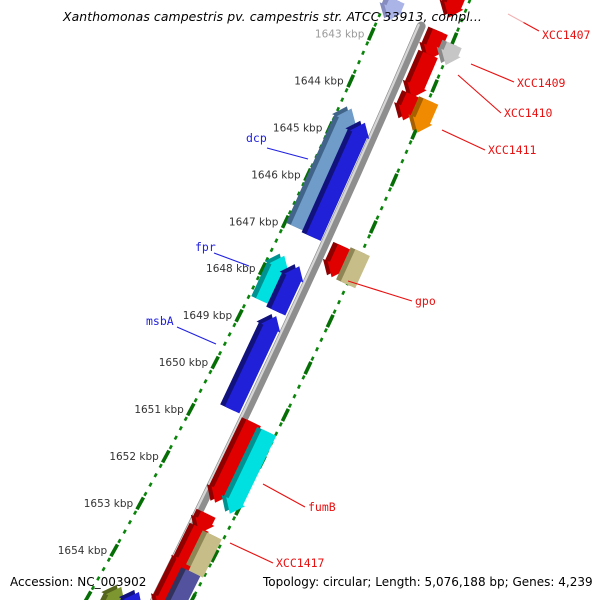 The height and width of the screenshot is (600, 600). I want to click on gene-msbA-face, so click(252, 365).